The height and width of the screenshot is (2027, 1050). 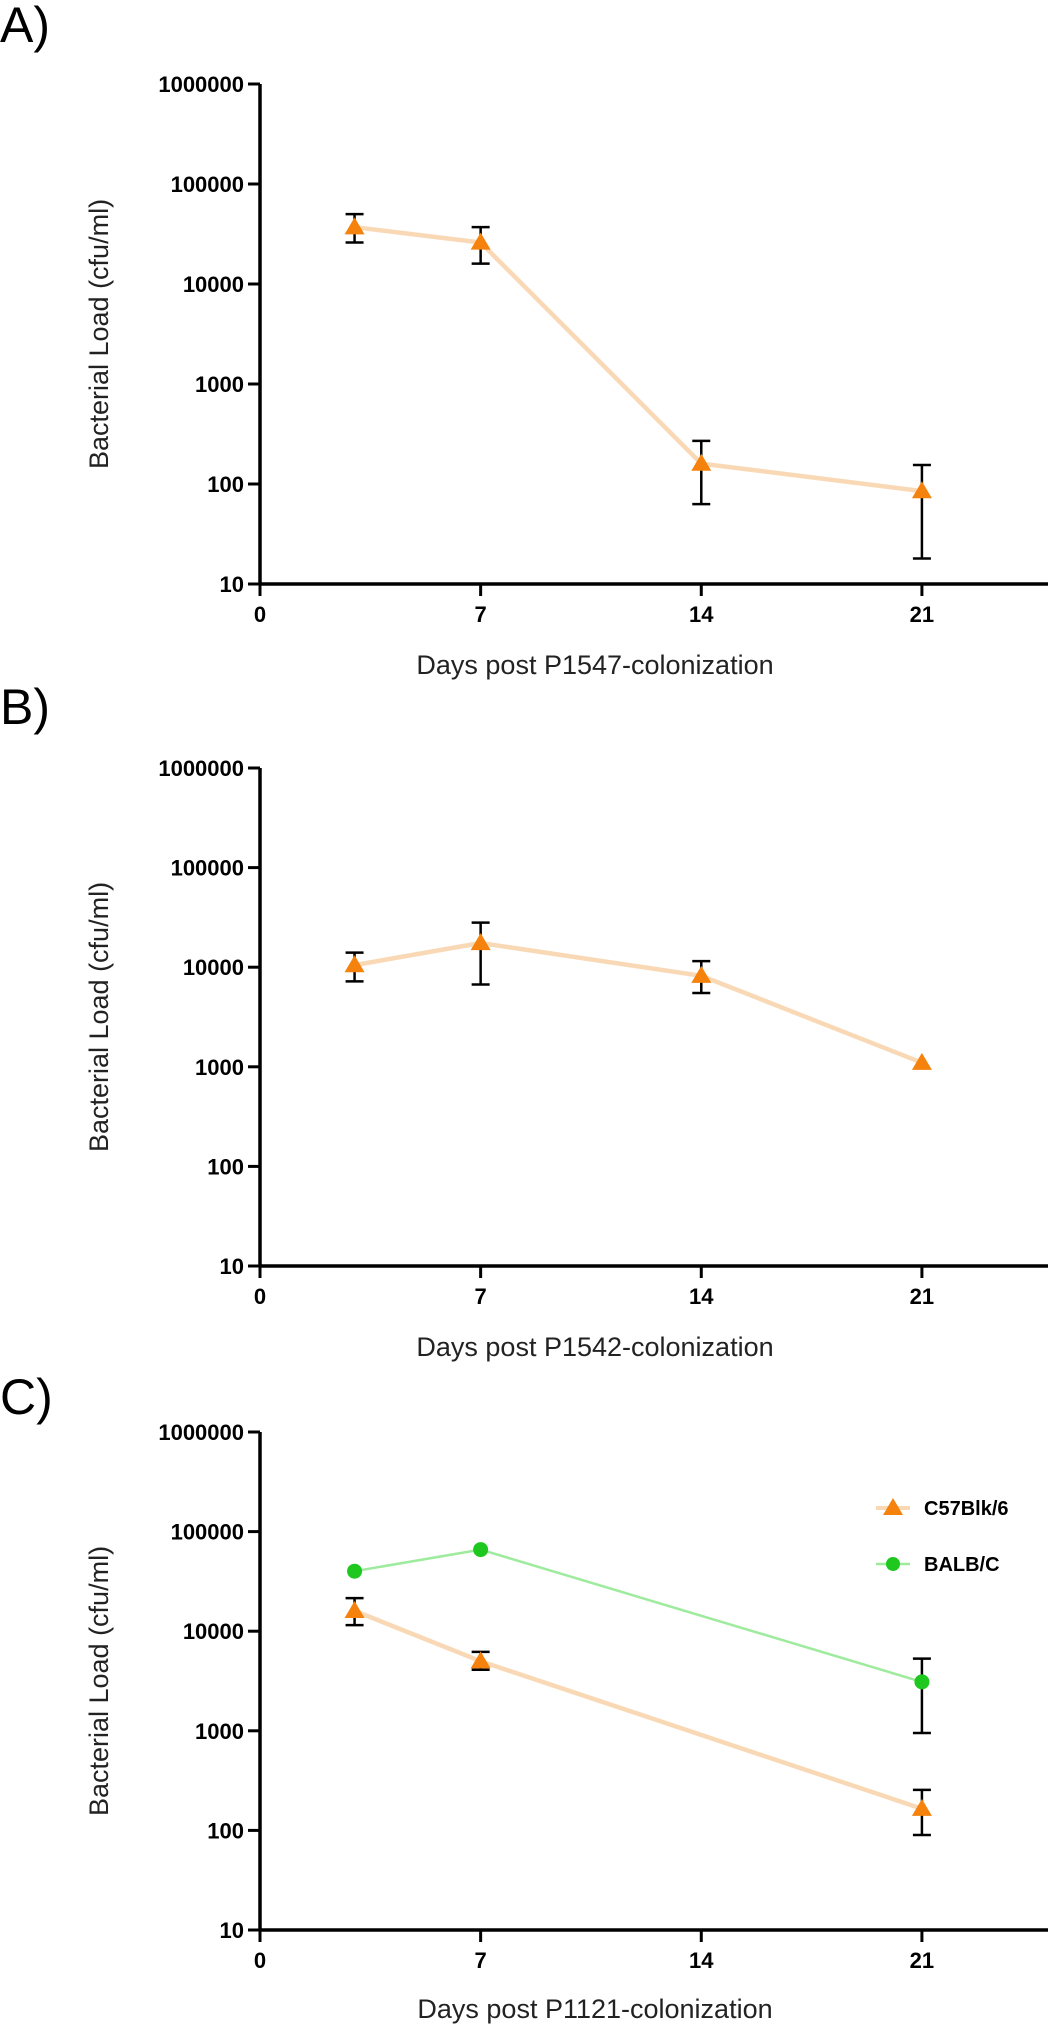 What do you see at coordinates (594, 2009) in the screenshot?
I see `x-axis-title: Days post P1121-colonization` at bounding box center [594, 2009].